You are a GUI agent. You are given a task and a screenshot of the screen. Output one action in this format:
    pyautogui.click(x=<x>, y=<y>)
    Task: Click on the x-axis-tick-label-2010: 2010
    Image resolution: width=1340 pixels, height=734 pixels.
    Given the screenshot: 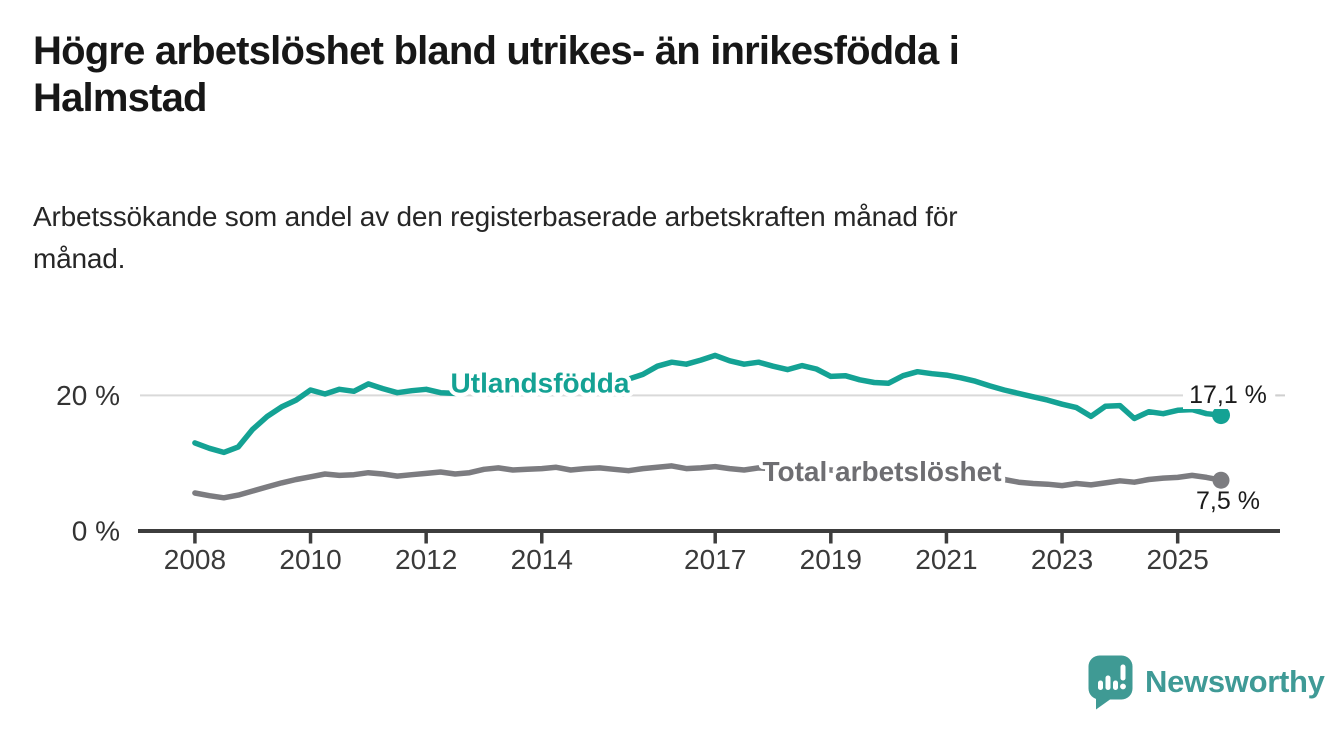 What is the action you would take?
    pyautogui.click(x=310, y=559)
    